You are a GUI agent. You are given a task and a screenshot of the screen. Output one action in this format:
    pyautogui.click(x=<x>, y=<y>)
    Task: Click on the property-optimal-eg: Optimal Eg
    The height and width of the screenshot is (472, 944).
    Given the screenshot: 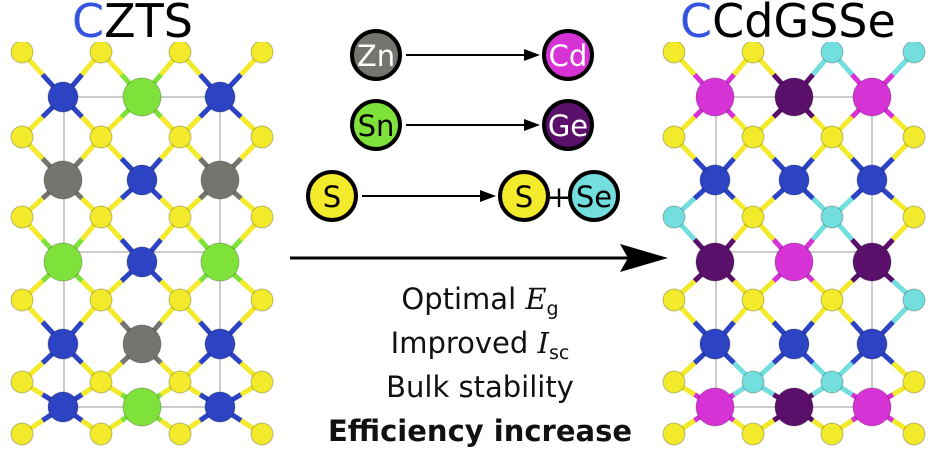 What is the action you would take?
    pyautogui.click(x=480, y=301)
    